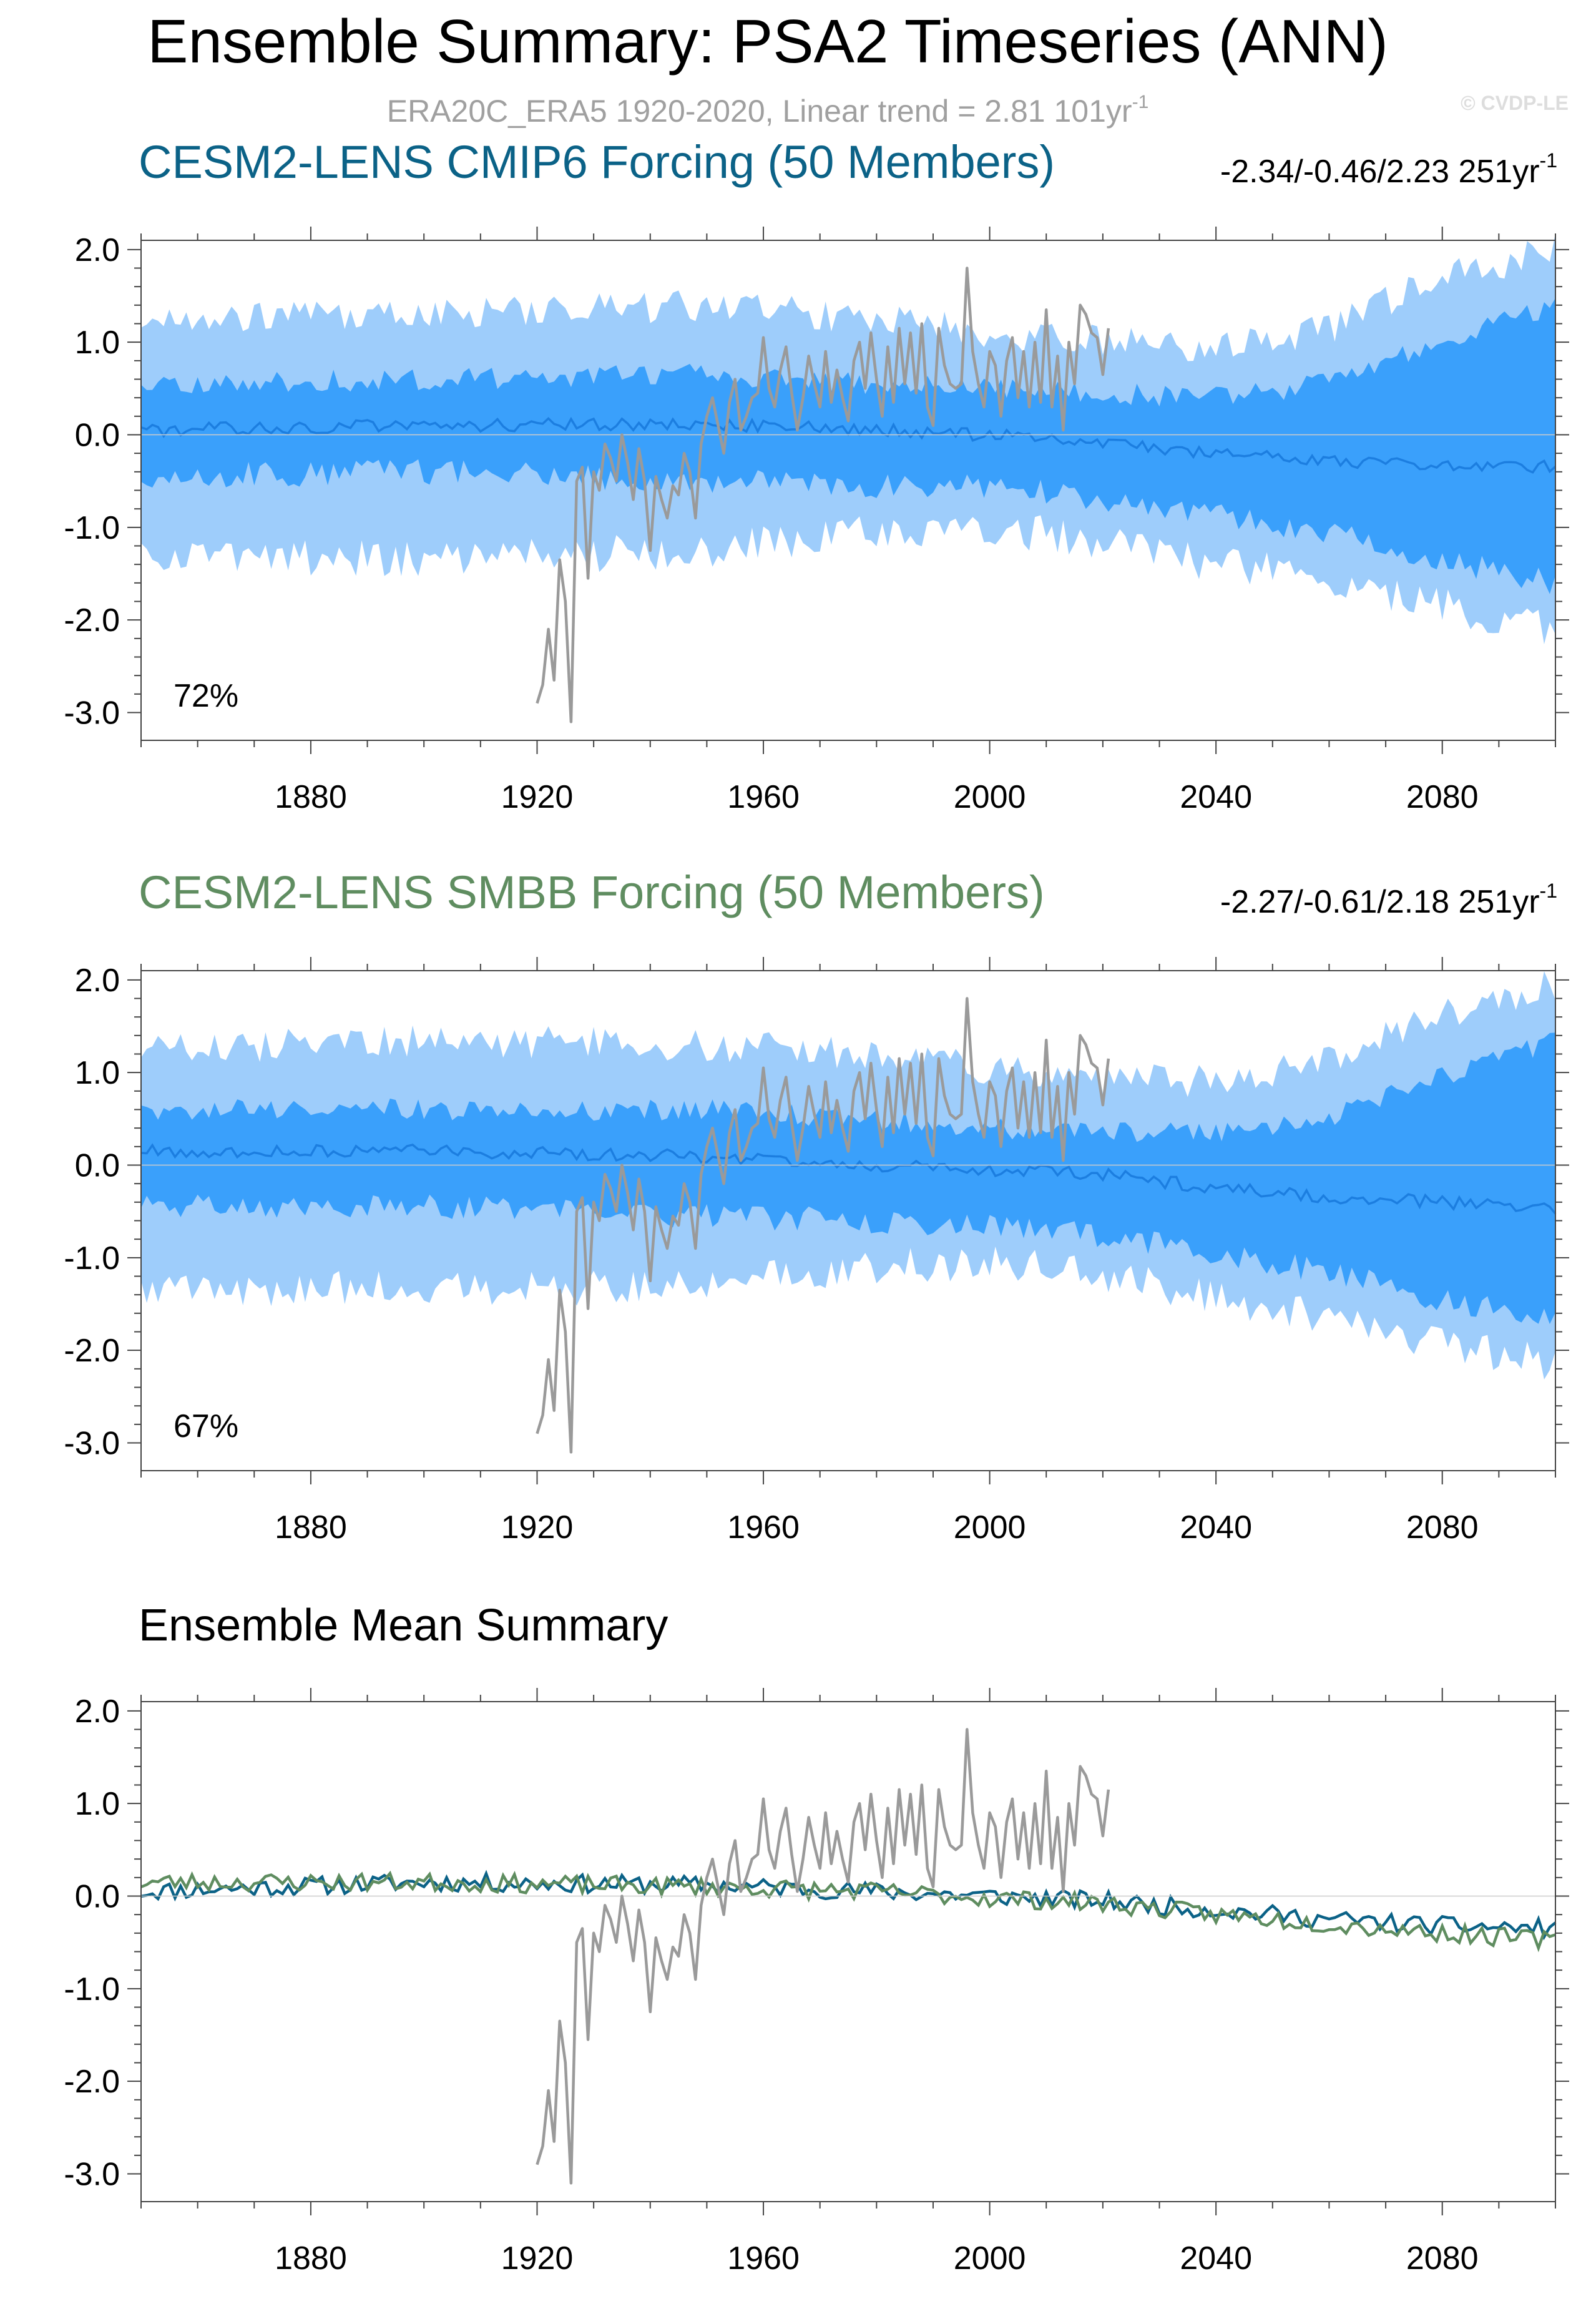 The image size is (1596, 2314). What do you see at coordinates (1549, 160) in the screenshot?
I see `panel-cmip6-trend-sup: -1` at bounding box center [1549, 160].